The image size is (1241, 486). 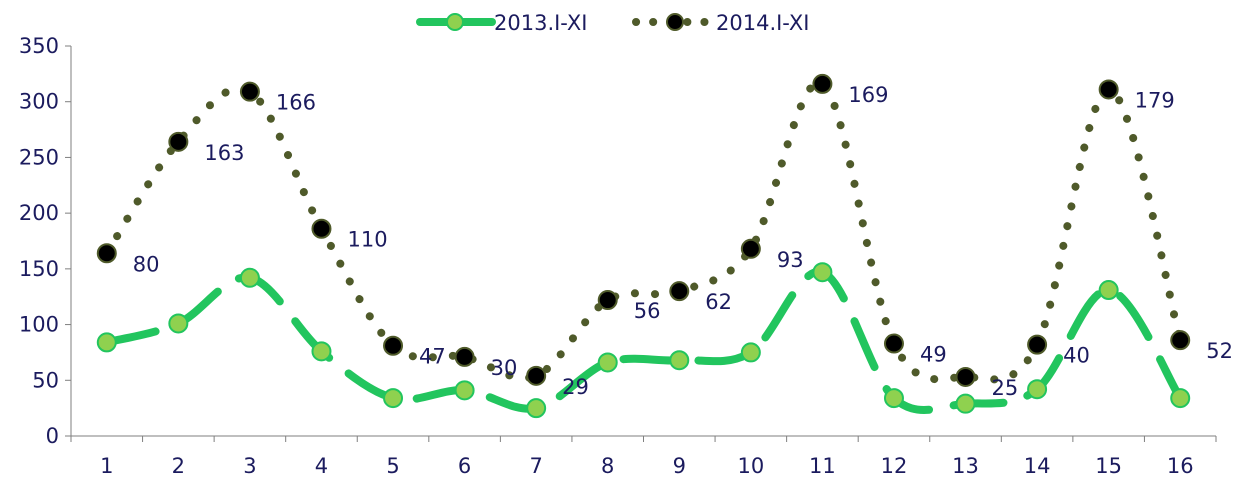 What do you see at coordinates (575, 387) in the screenshot?
I see `data-label: 29` at bounding box center [575, 387].